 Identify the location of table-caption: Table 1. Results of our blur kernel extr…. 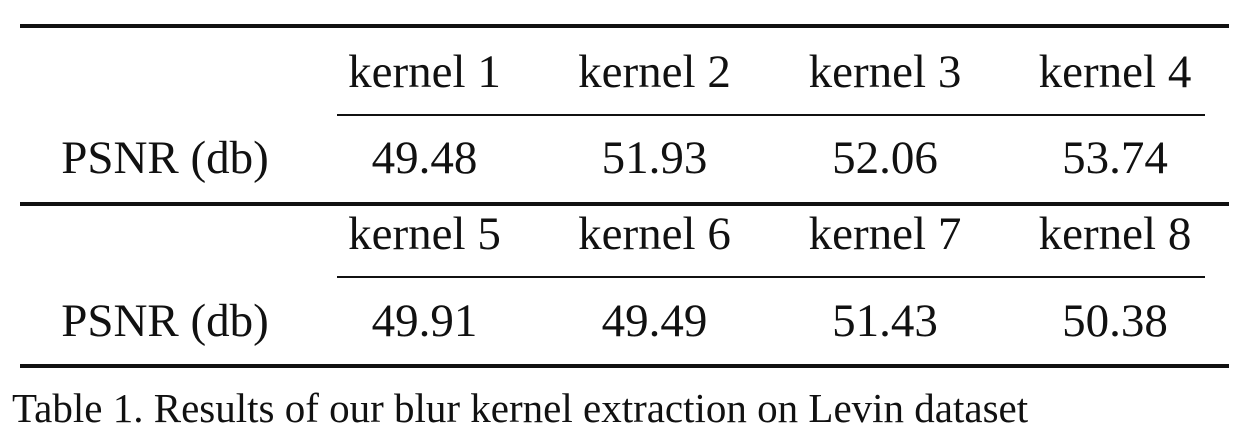
(520, 408).